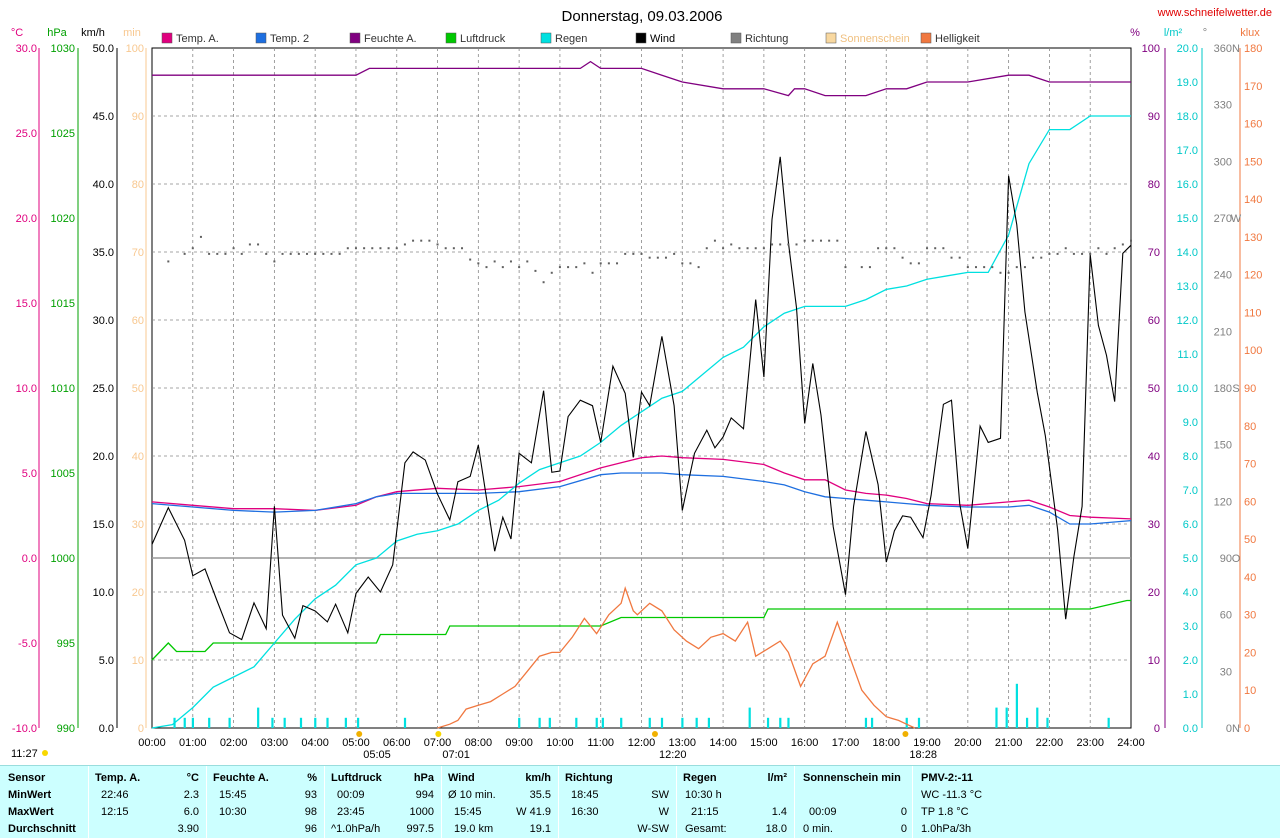  I want to click on summary-time: 15:45, so click(233, 795).